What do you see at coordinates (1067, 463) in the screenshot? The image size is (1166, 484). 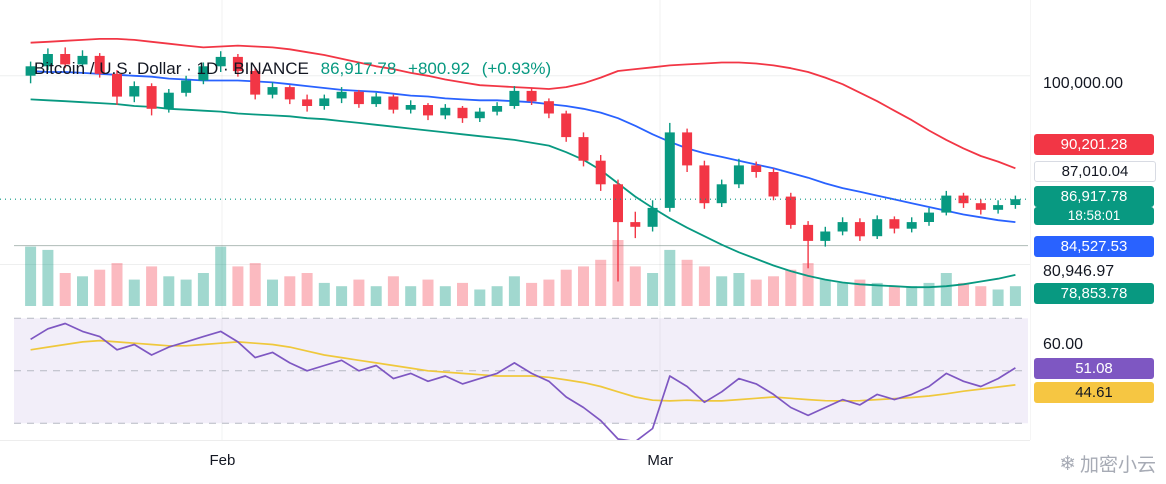 I see `snowflake-icon: ❄` at bounding box center [1067, 463].